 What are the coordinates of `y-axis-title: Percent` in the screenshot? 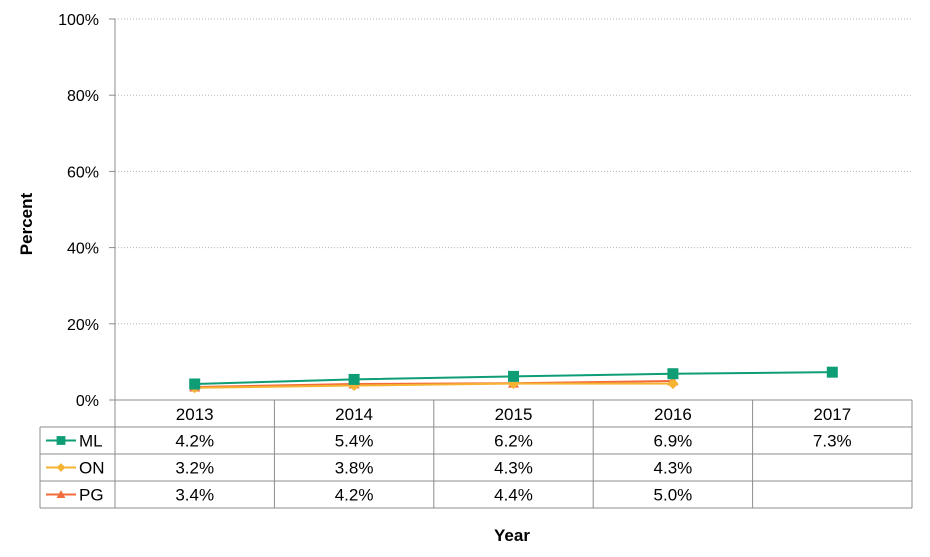 It's located at (26, 223).